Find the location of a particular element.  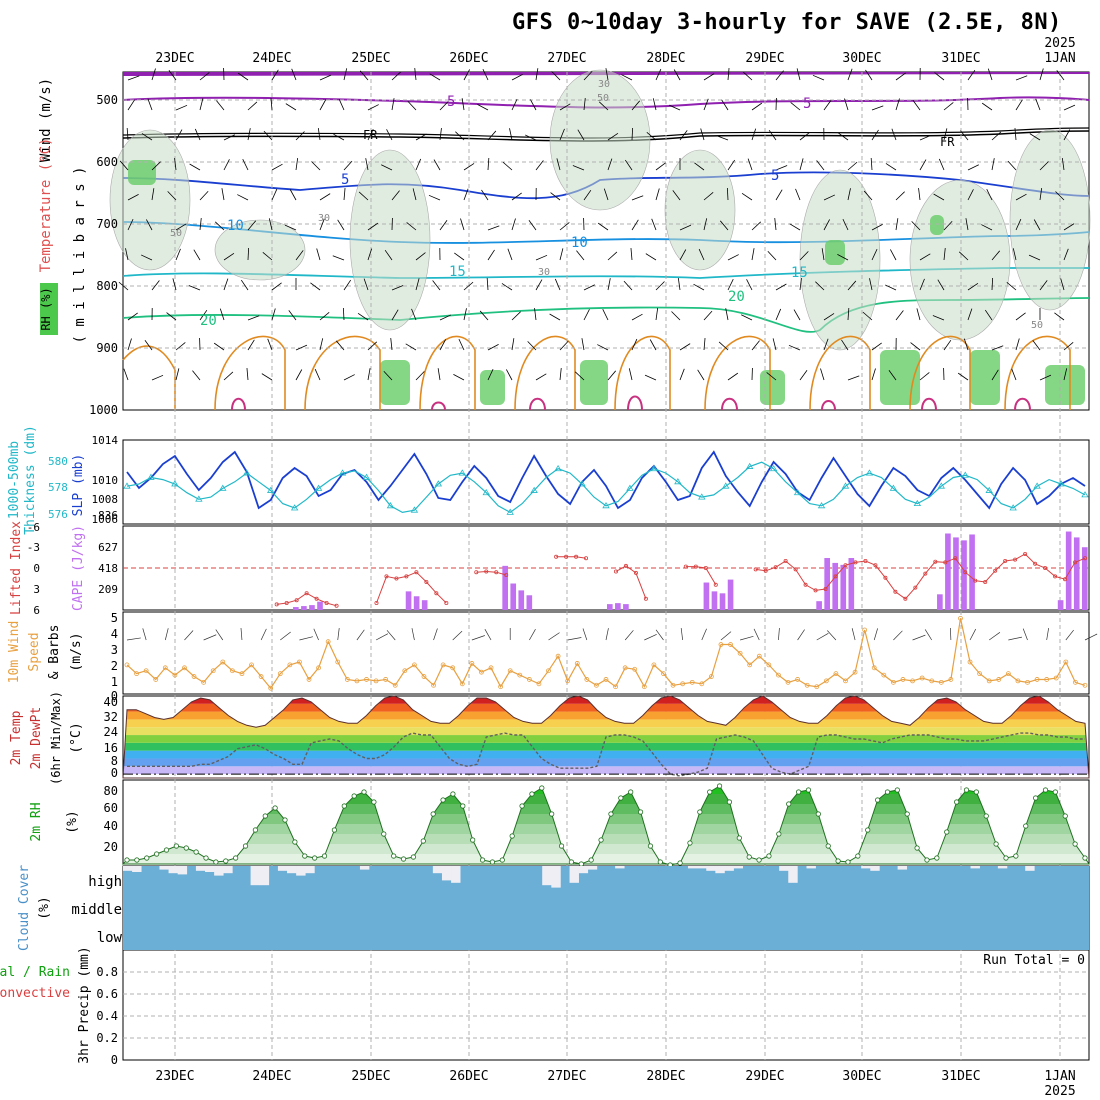

year-label: 2025 is located at coordinates (1059, 1091).